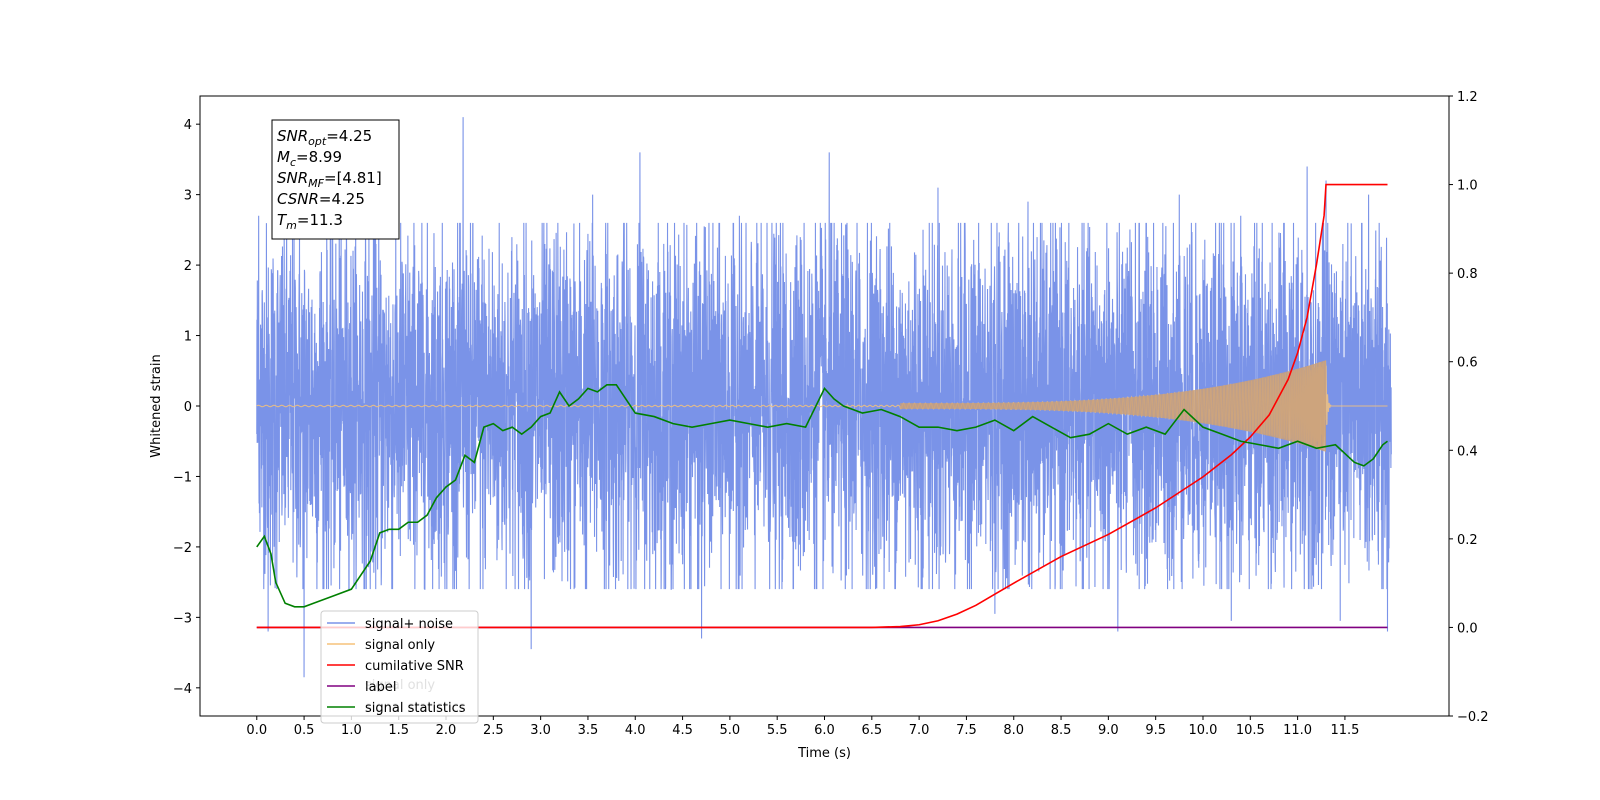 This screenshot has height=800, width=1600. What do you see at coordinates (310, 221) in the screenshot?
I see `annotation-line-tm: Tm=11.3` at bounding box center [310, 221].